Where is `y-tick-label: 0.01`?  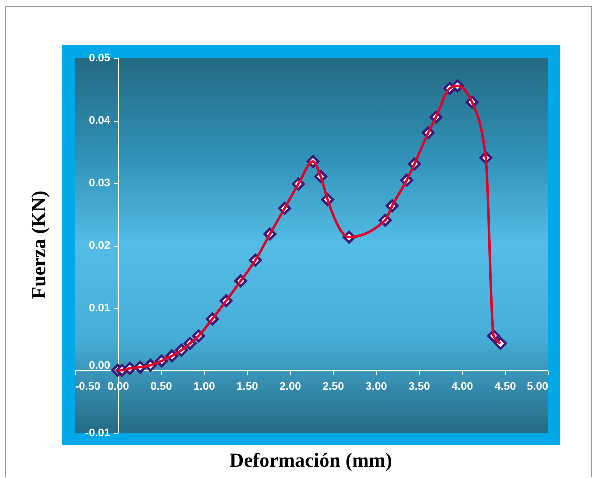
y-tick-label: 0.01 is located at coordinates (99, 308).